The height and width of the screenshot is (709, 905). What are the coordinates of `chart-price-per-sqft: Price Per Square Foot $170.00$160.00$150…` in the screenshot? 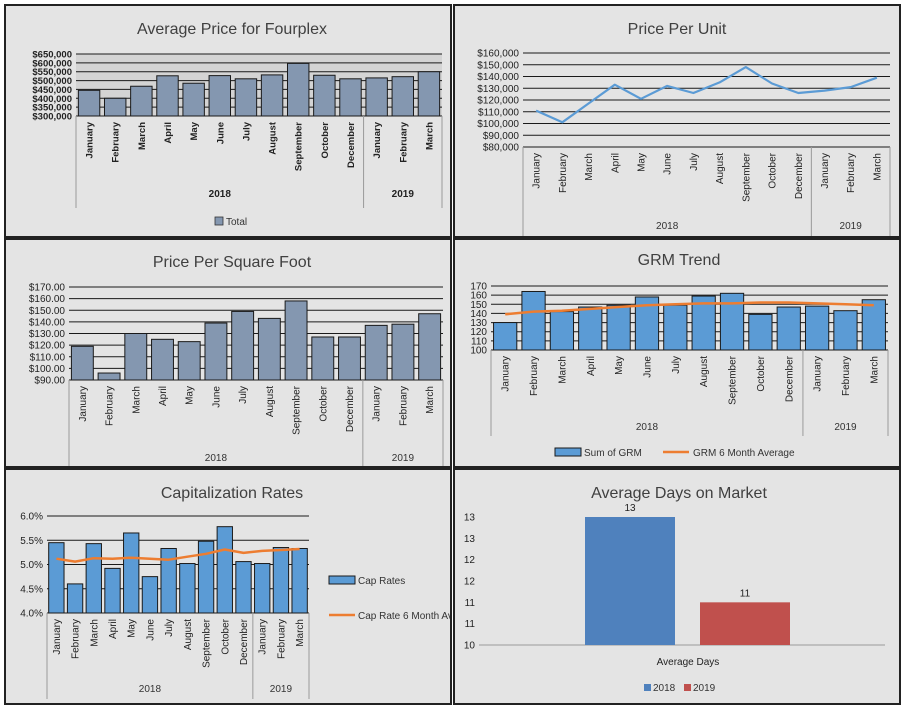 It's located at (236, 360).